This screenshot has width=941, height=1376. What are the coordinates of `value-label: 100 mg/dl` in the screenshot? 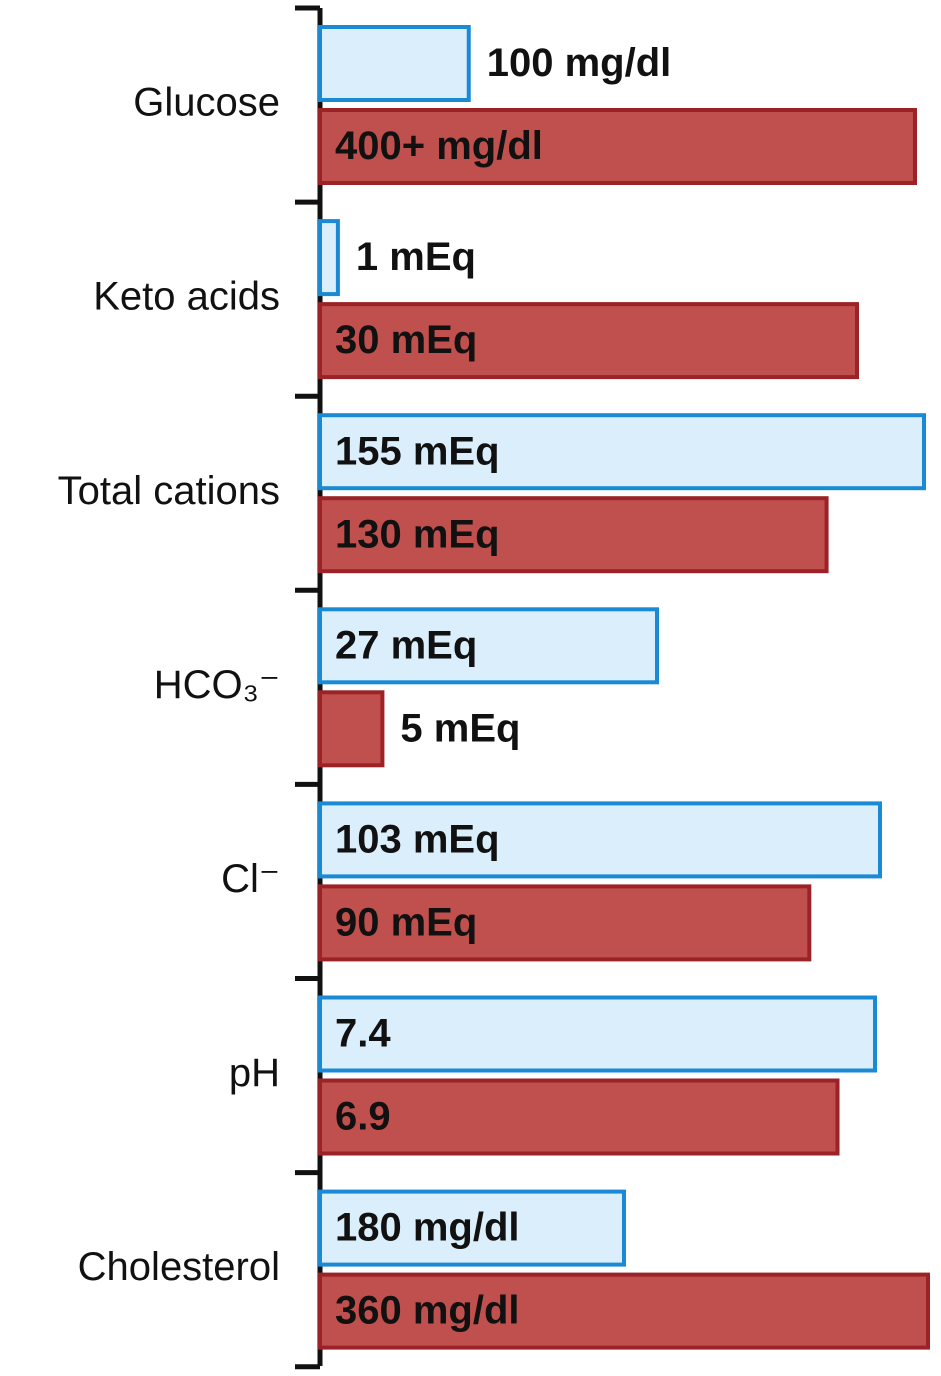 It's located at (579, 63).